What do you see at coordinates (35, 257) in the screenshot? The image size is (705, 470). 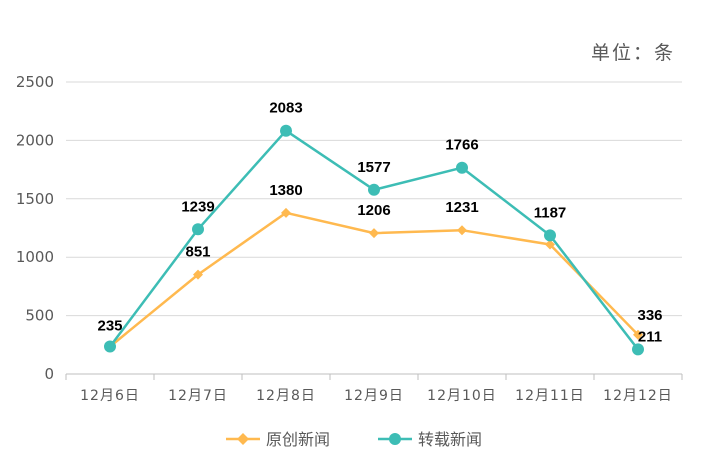 I see `y-tick-label: 1000` at bounding box center [35, 257].